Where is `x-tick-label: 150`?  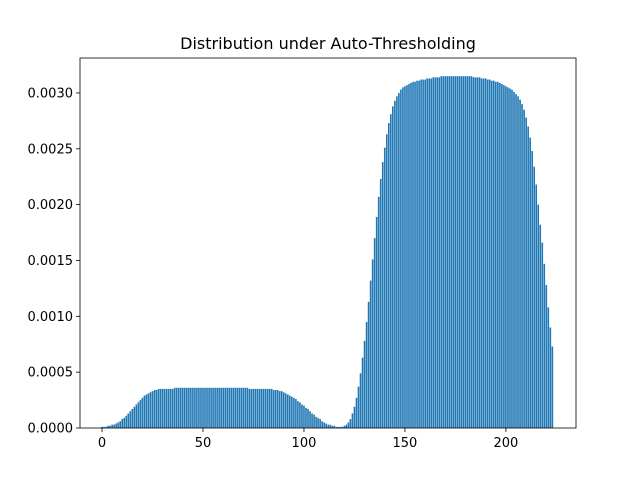
x-tick-label: 150 is located at coordinates (405, 443).